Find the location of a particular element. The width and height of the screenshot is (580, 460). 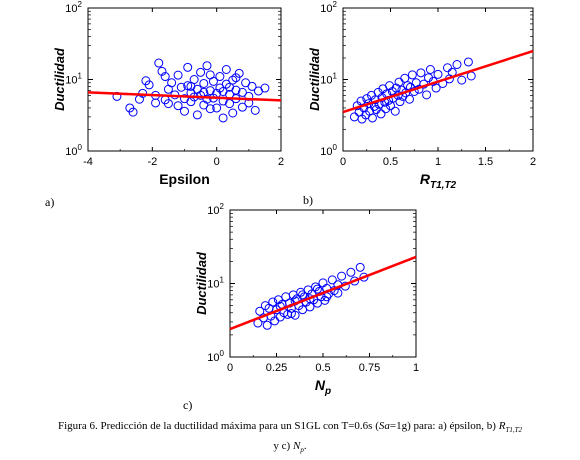

caption-r: R is located at coordinates (502, 426).